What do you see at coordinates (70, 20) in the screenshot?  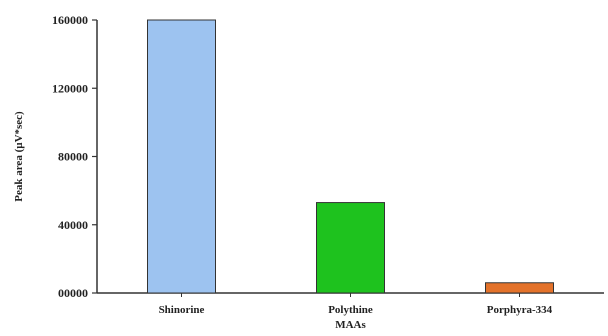 I see `y-tick-label: 160000` at bounding box center [70, 20].